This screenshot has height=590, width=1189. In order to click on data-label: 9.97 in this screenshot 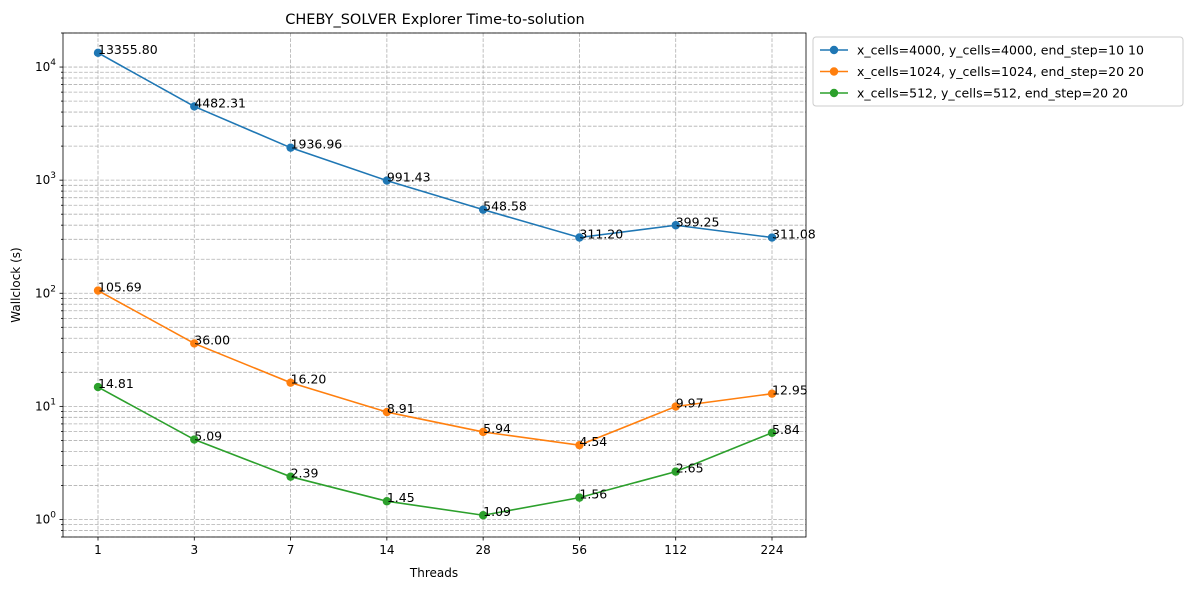, I will do `click(690, 403)`.